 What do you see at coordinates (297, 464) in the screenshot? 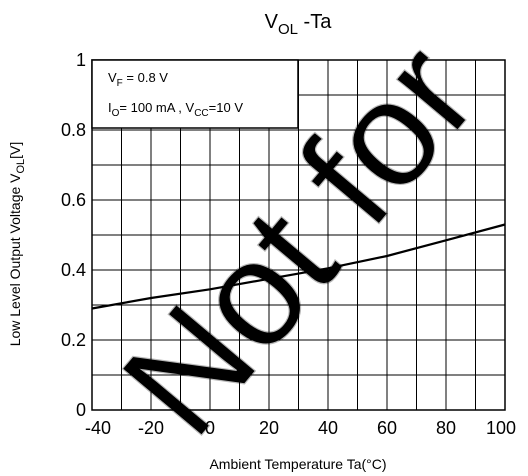
I see `x-axis-label: Ambient Temperature Ta(°C)` at bounding box center [297, 464].